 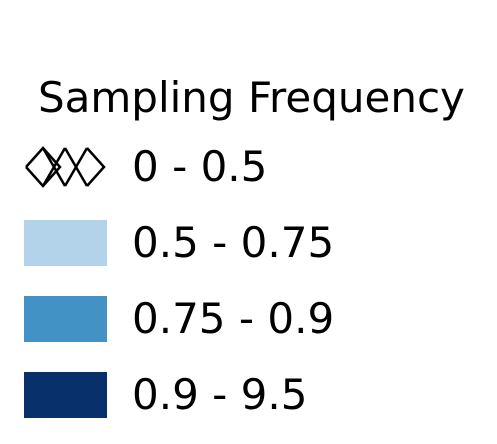 I want to click on legend-item: 0 - 0.5, so click(x=254, y=167).